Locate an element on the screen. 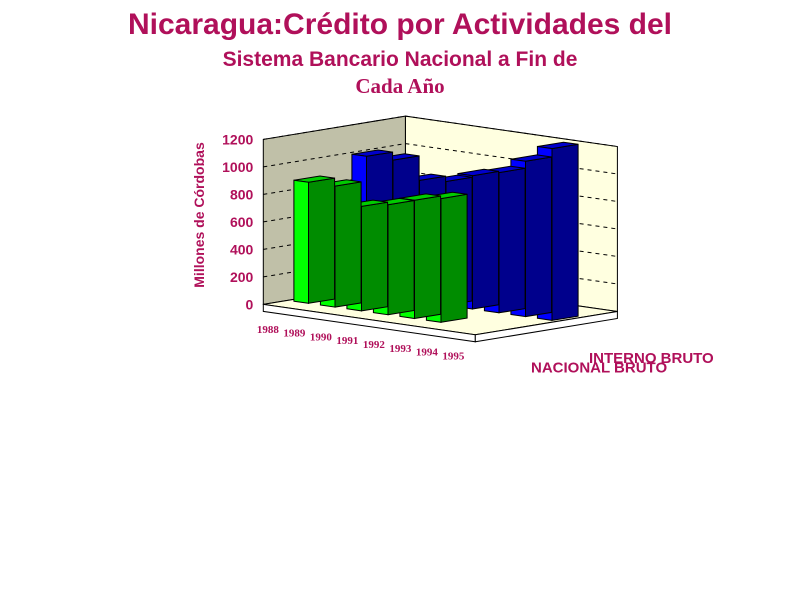 This screenshot has height=600, width=800. y-tick-label: 0 is located at coordinates (250, 304).